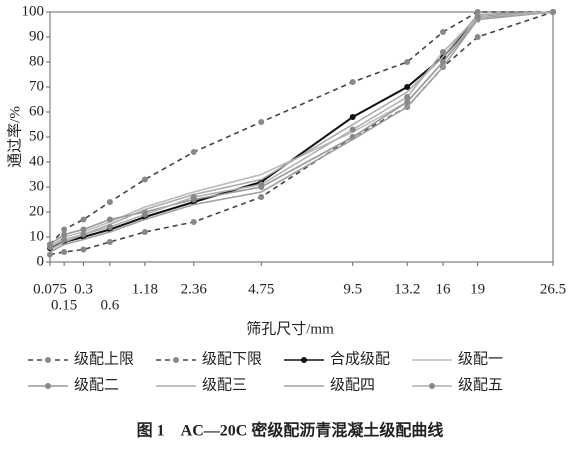  Describe the element at coordinates (352, 384) in the screenshot. I see `legend-label: 级配四` at that location.